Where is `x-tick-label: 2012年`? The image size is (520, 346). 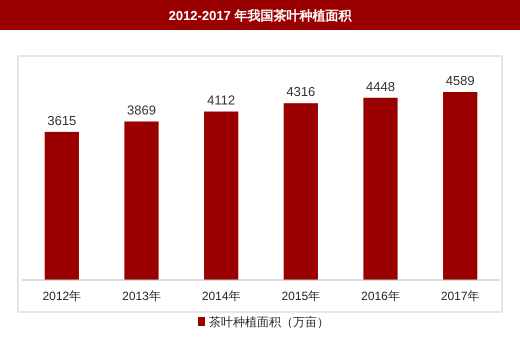 x-tick-label: 2012年 is located at coordinates (62, 296).